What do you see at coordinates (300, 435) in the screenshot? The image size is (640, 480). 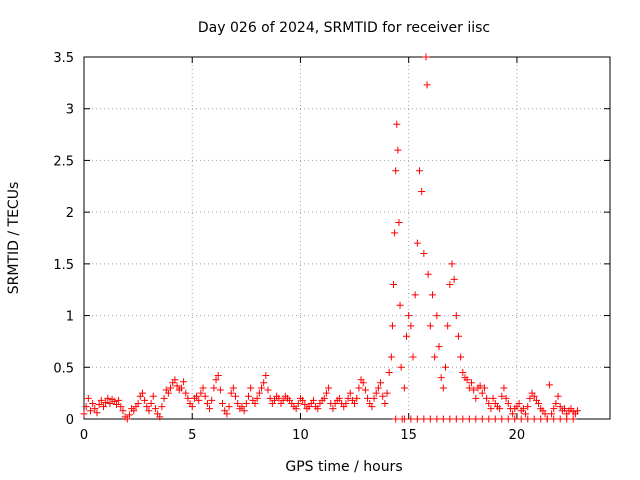 I see `x-tick-label: 10` at bounding box center [300, 435].